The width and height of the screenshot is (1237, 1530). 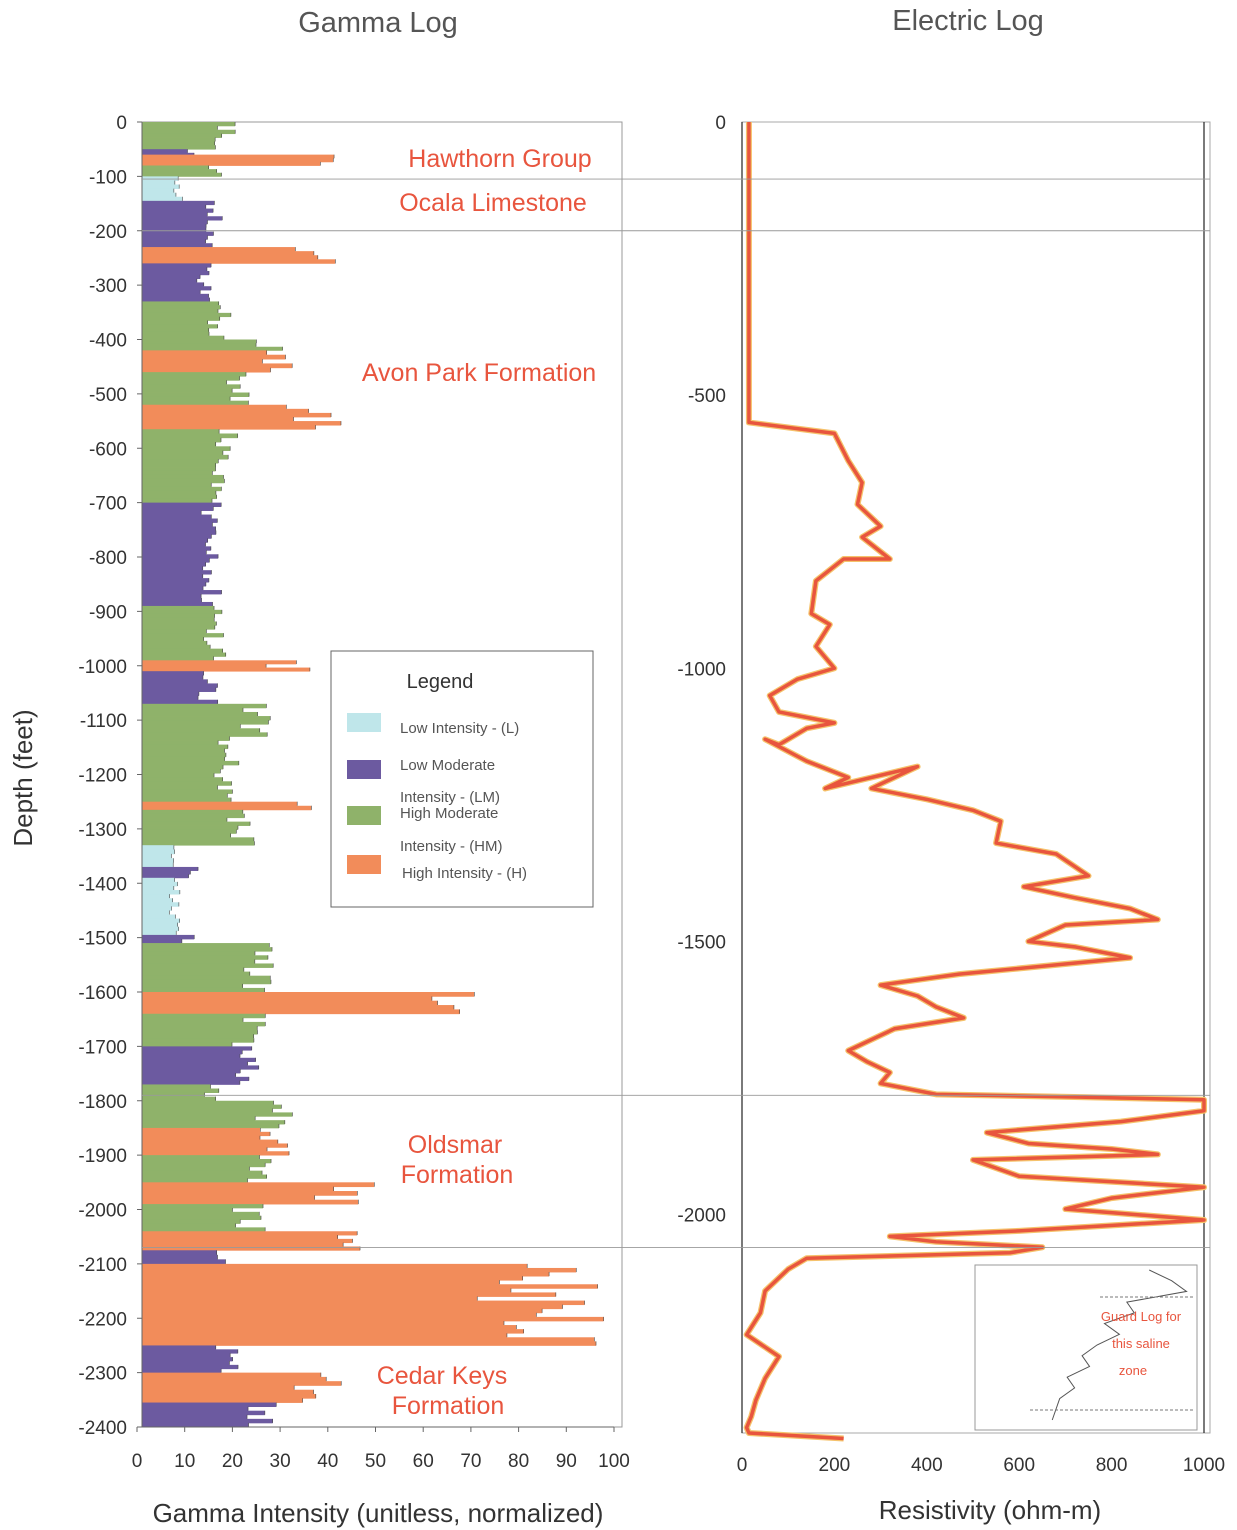 What do you see at coordinates (701, 669) in the screenshot?
I see `electric-y-tick-label: -1000` at bounding box center [701, 669].